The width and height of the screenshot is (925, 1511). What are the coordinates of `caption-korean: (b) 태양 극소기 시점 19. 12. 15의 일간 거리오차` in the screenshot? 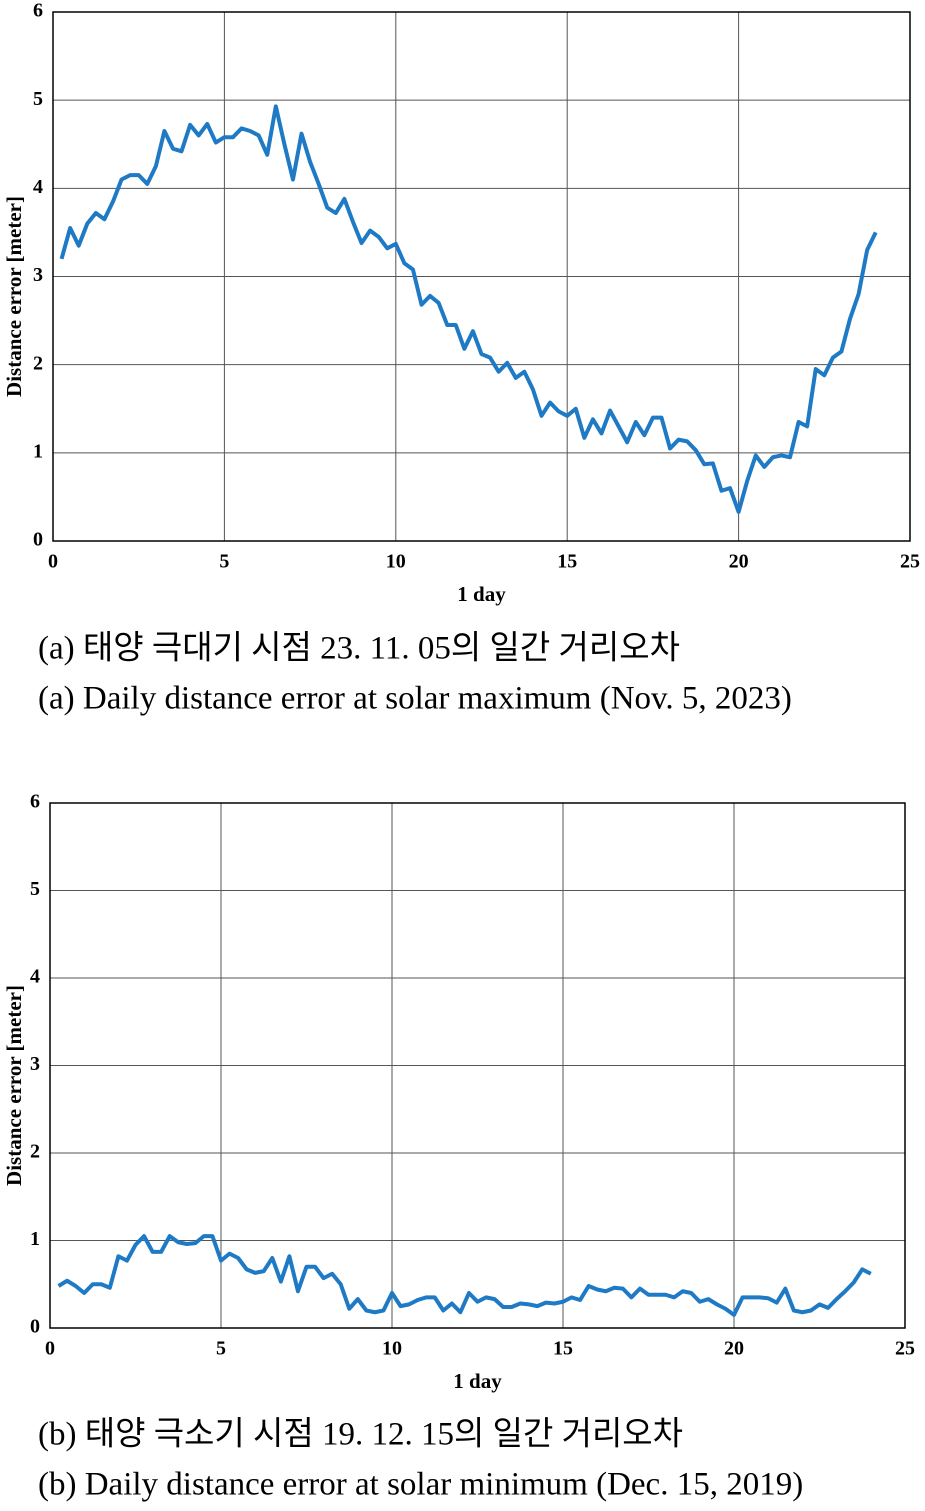 It's located at (360, 1435).